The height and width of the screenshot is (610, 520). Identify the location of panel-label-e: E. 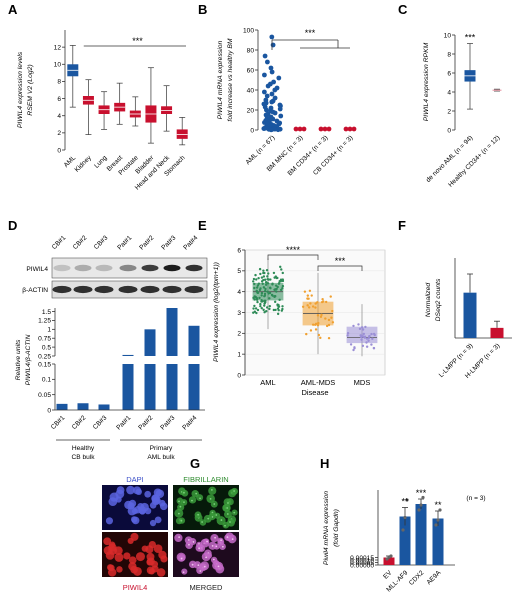
(202, 225).